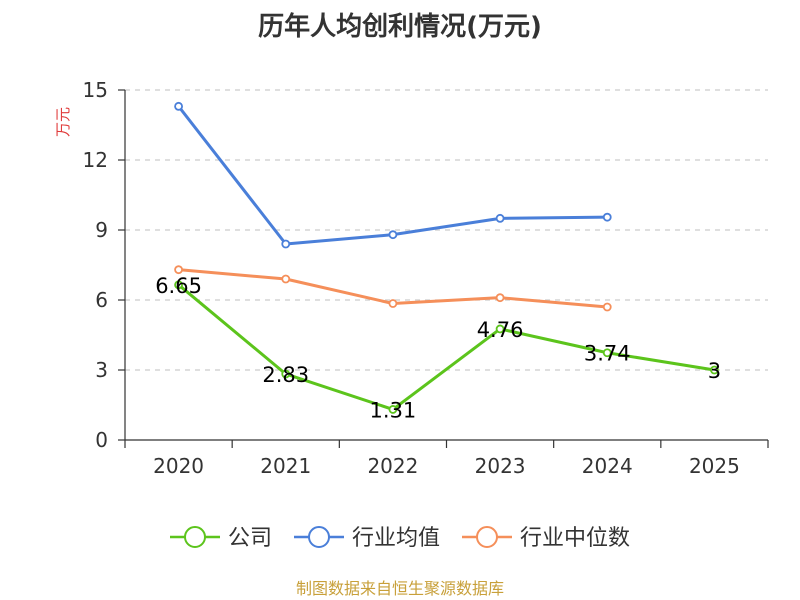 Image resolution: width=800 pixels, height=600 pixels. I want to click on y-tick-label: 15, so click(95, 90).